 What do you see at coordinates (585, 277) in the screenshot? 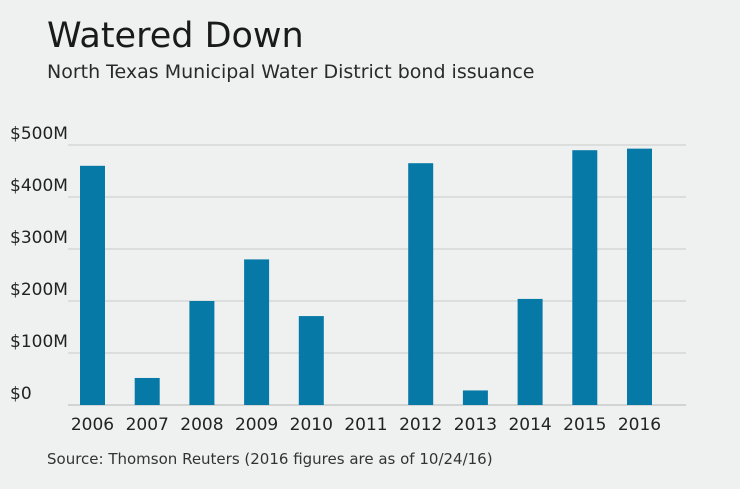
I see `bar-2015` at bounding box center [585, 277].